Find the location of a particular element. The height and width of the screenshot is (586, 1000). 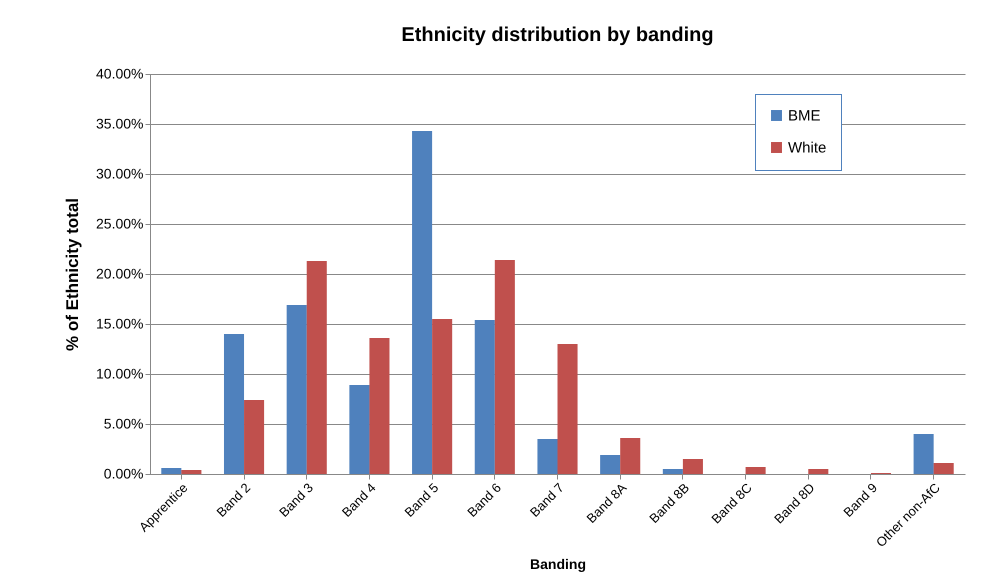

y-tick-label: 0.00% is located at coordinates (124, 474).